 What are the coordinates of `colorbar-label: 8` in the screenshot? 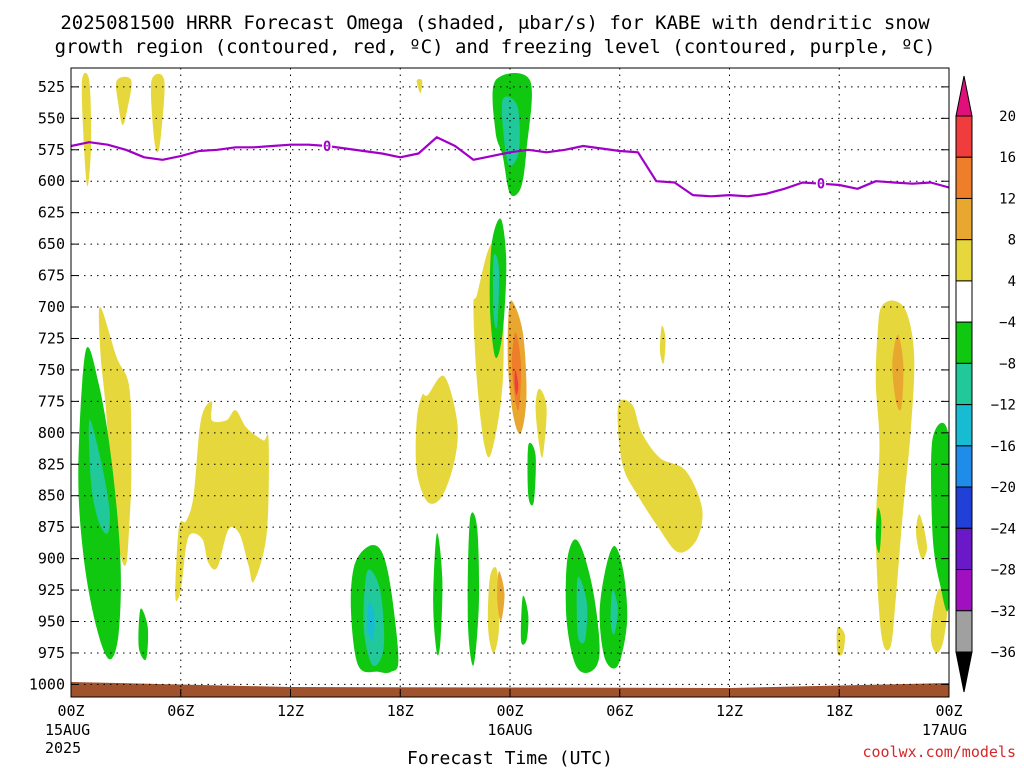 It's located at (1012, 241).